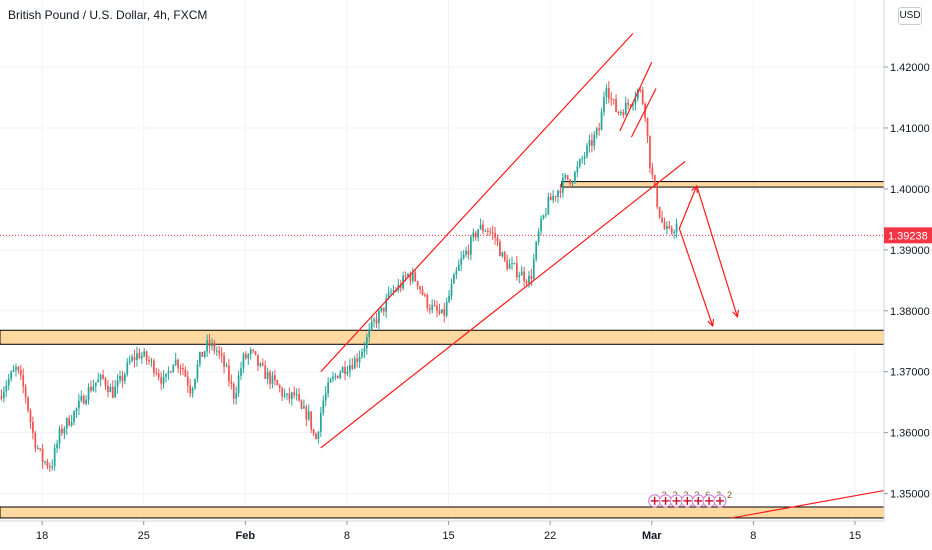 The height and width of the screenshot is (550, 932). Describe the element at coordinates (910, 16) in the screenshot. I see `currency-button: USD` at that location.